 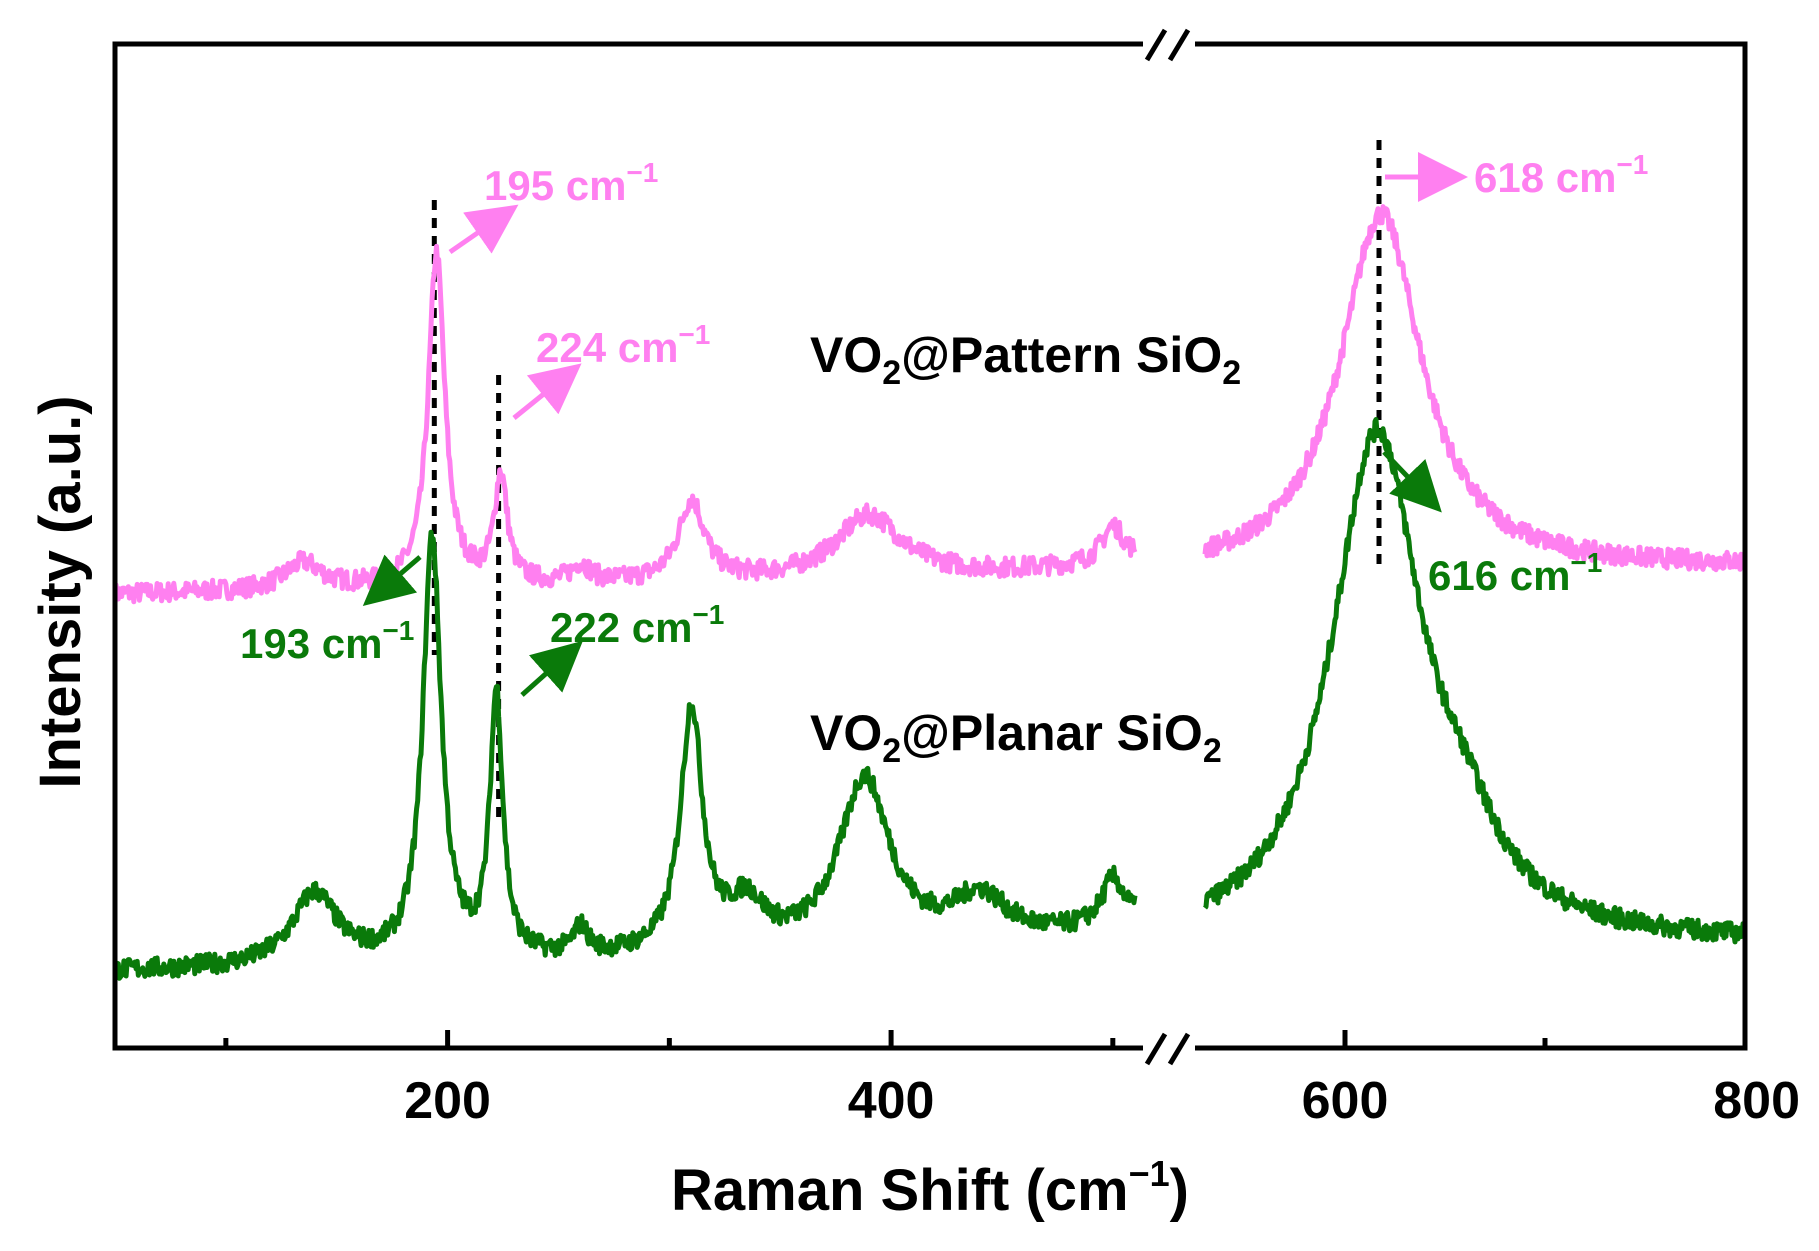 What do you see at coordinates (891, 1101) in the screenshot?
I see `x-tick-label-400: 400` at bounding box center [891, 1101].